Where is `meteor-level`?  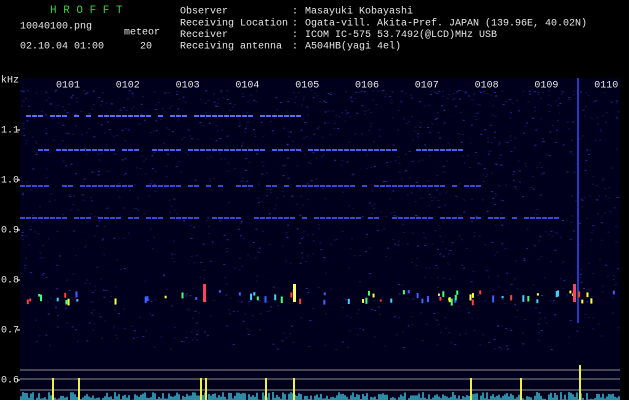
meteor-level is located at coordinates (201, 389).